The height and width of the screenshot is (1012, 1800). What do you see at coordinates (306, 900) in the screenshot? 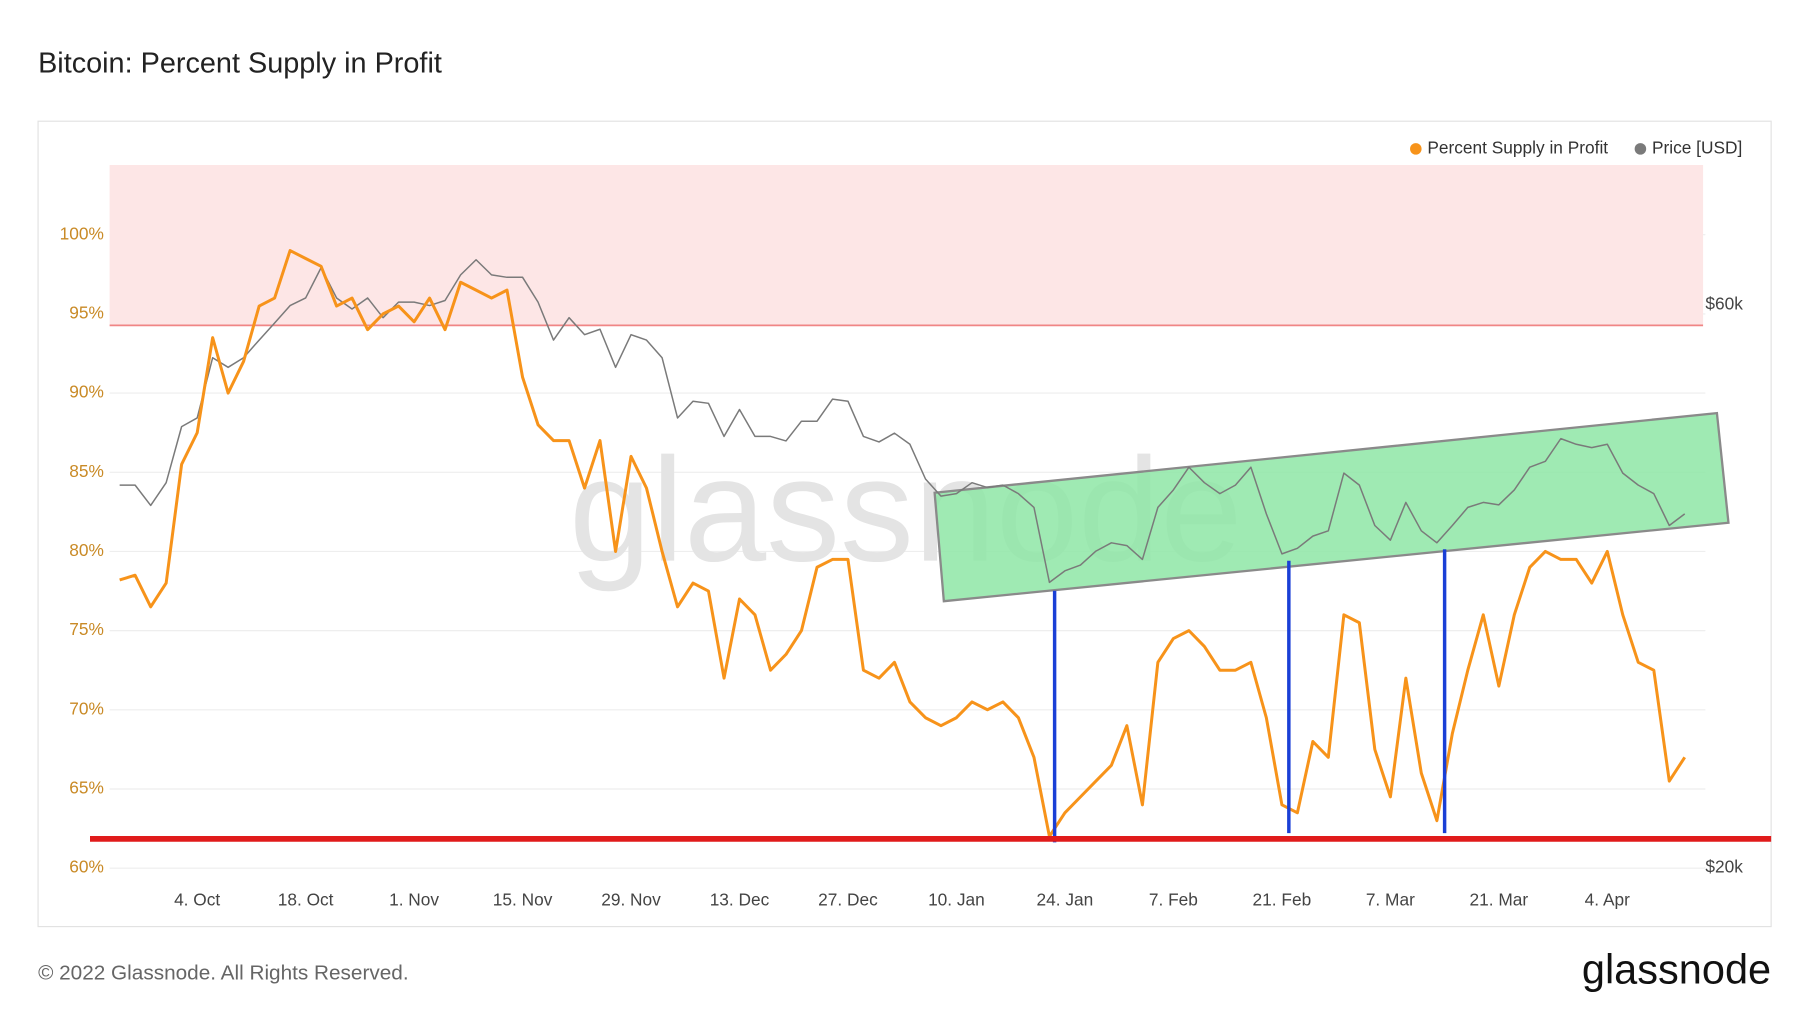
I see `x-tick-label: 18. Oct` at bounding box center [306, 900].